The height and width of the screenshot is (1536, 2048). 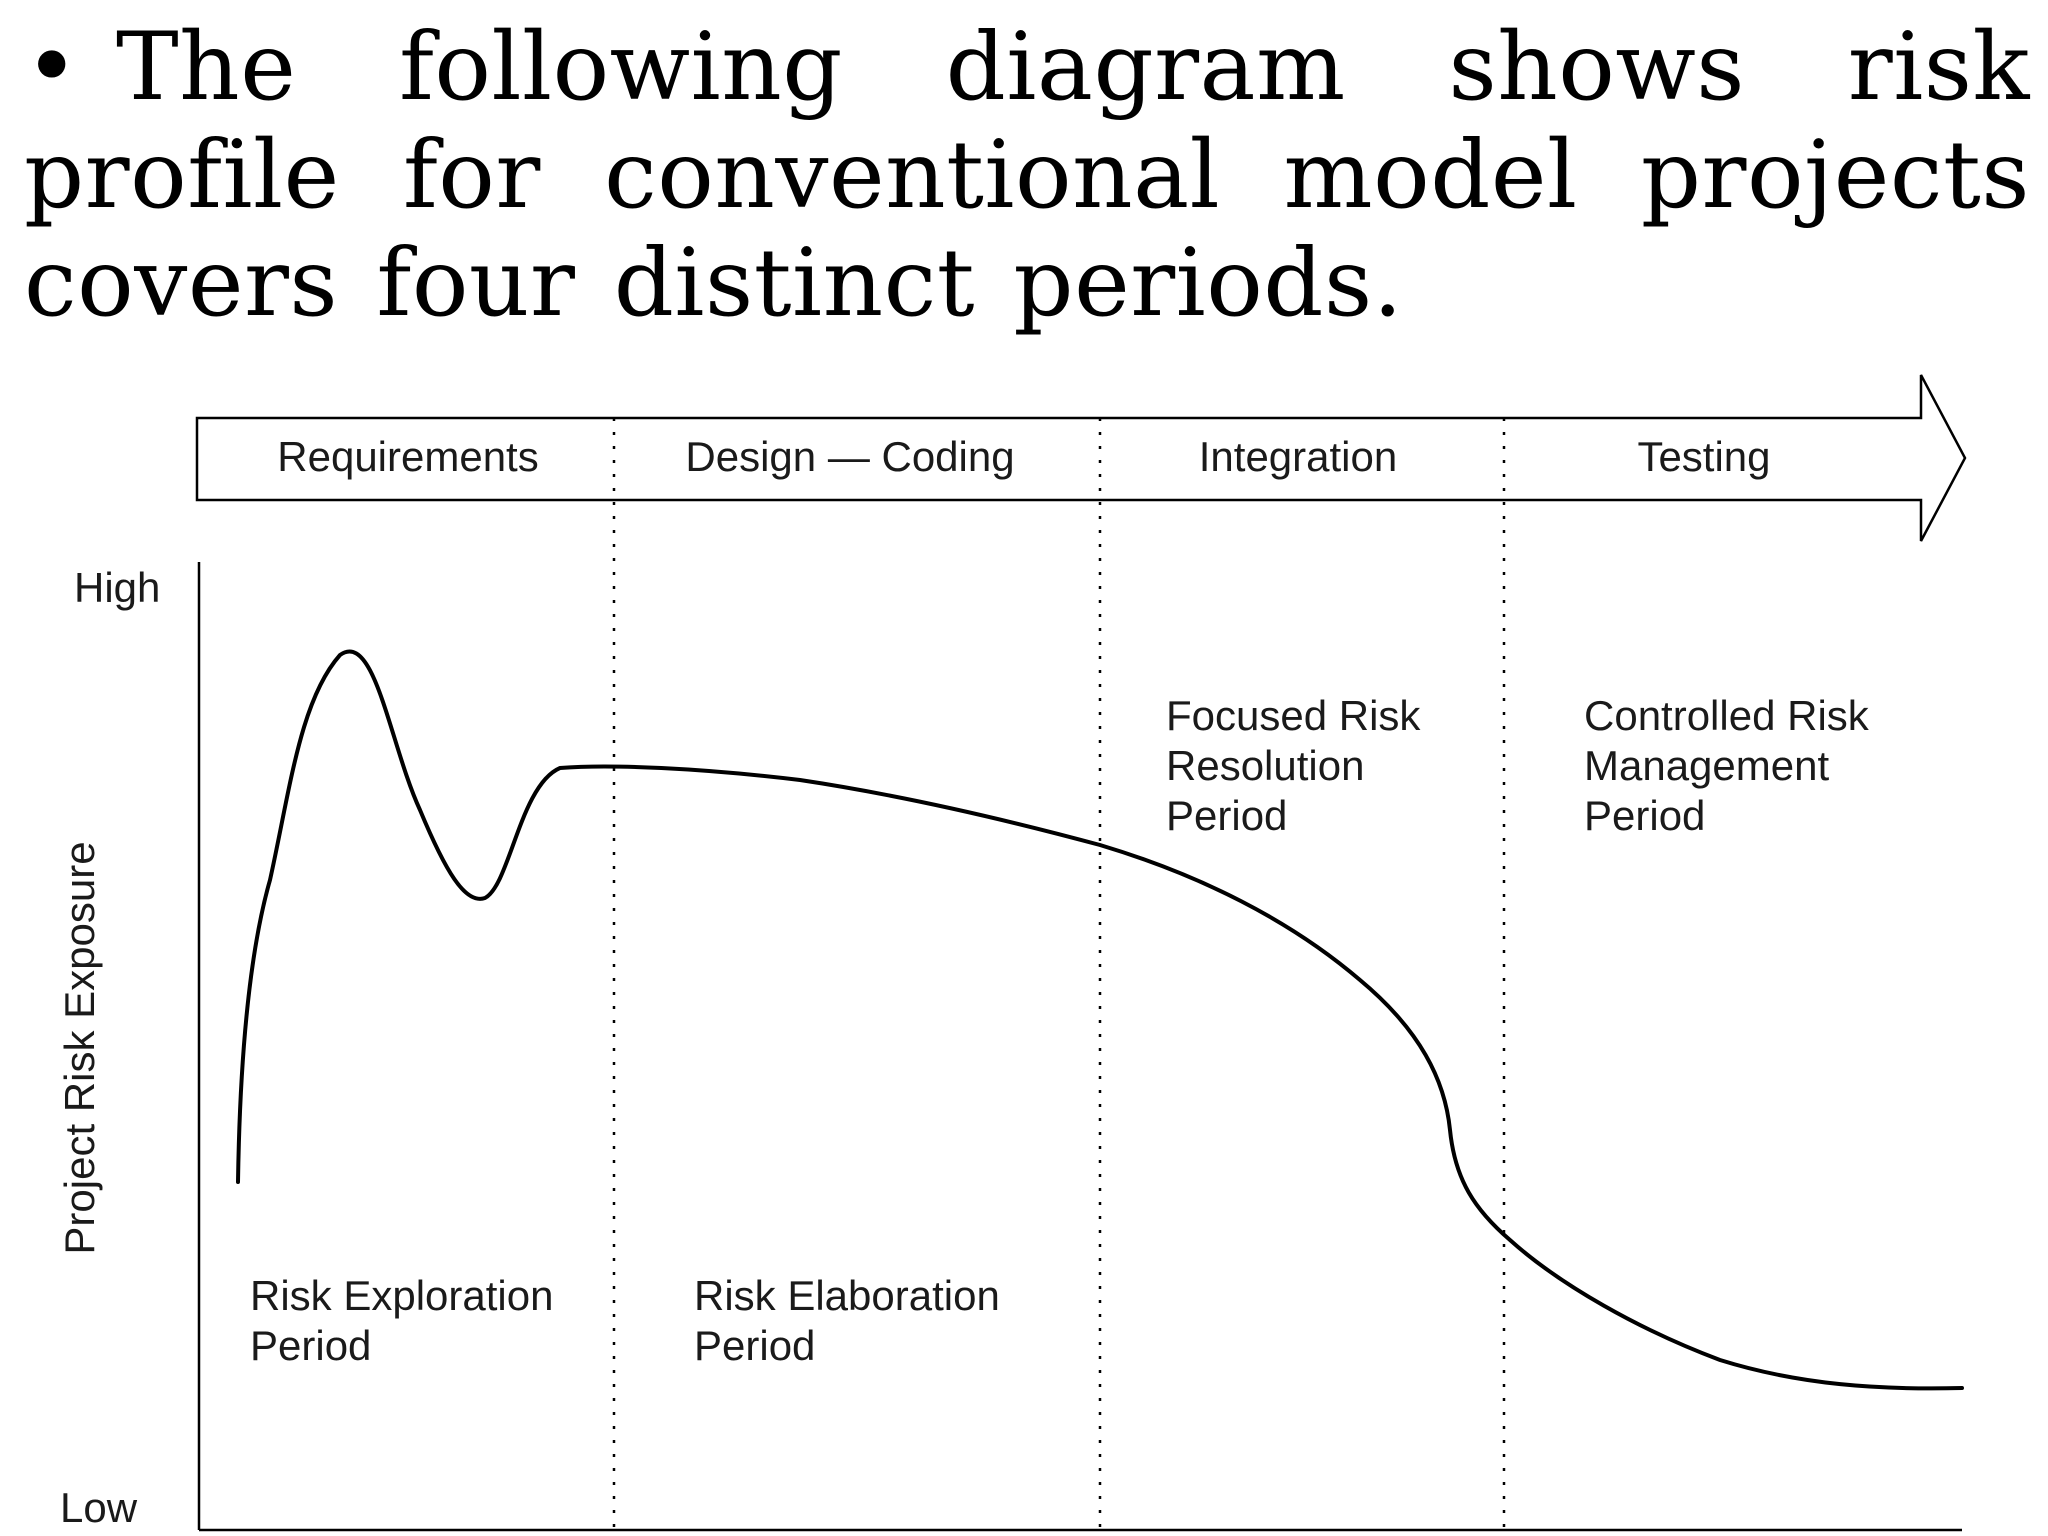 I want to click on period-label-controlled-risk-management: Controlled Risk Management Period, so click(x=1732, y=765).